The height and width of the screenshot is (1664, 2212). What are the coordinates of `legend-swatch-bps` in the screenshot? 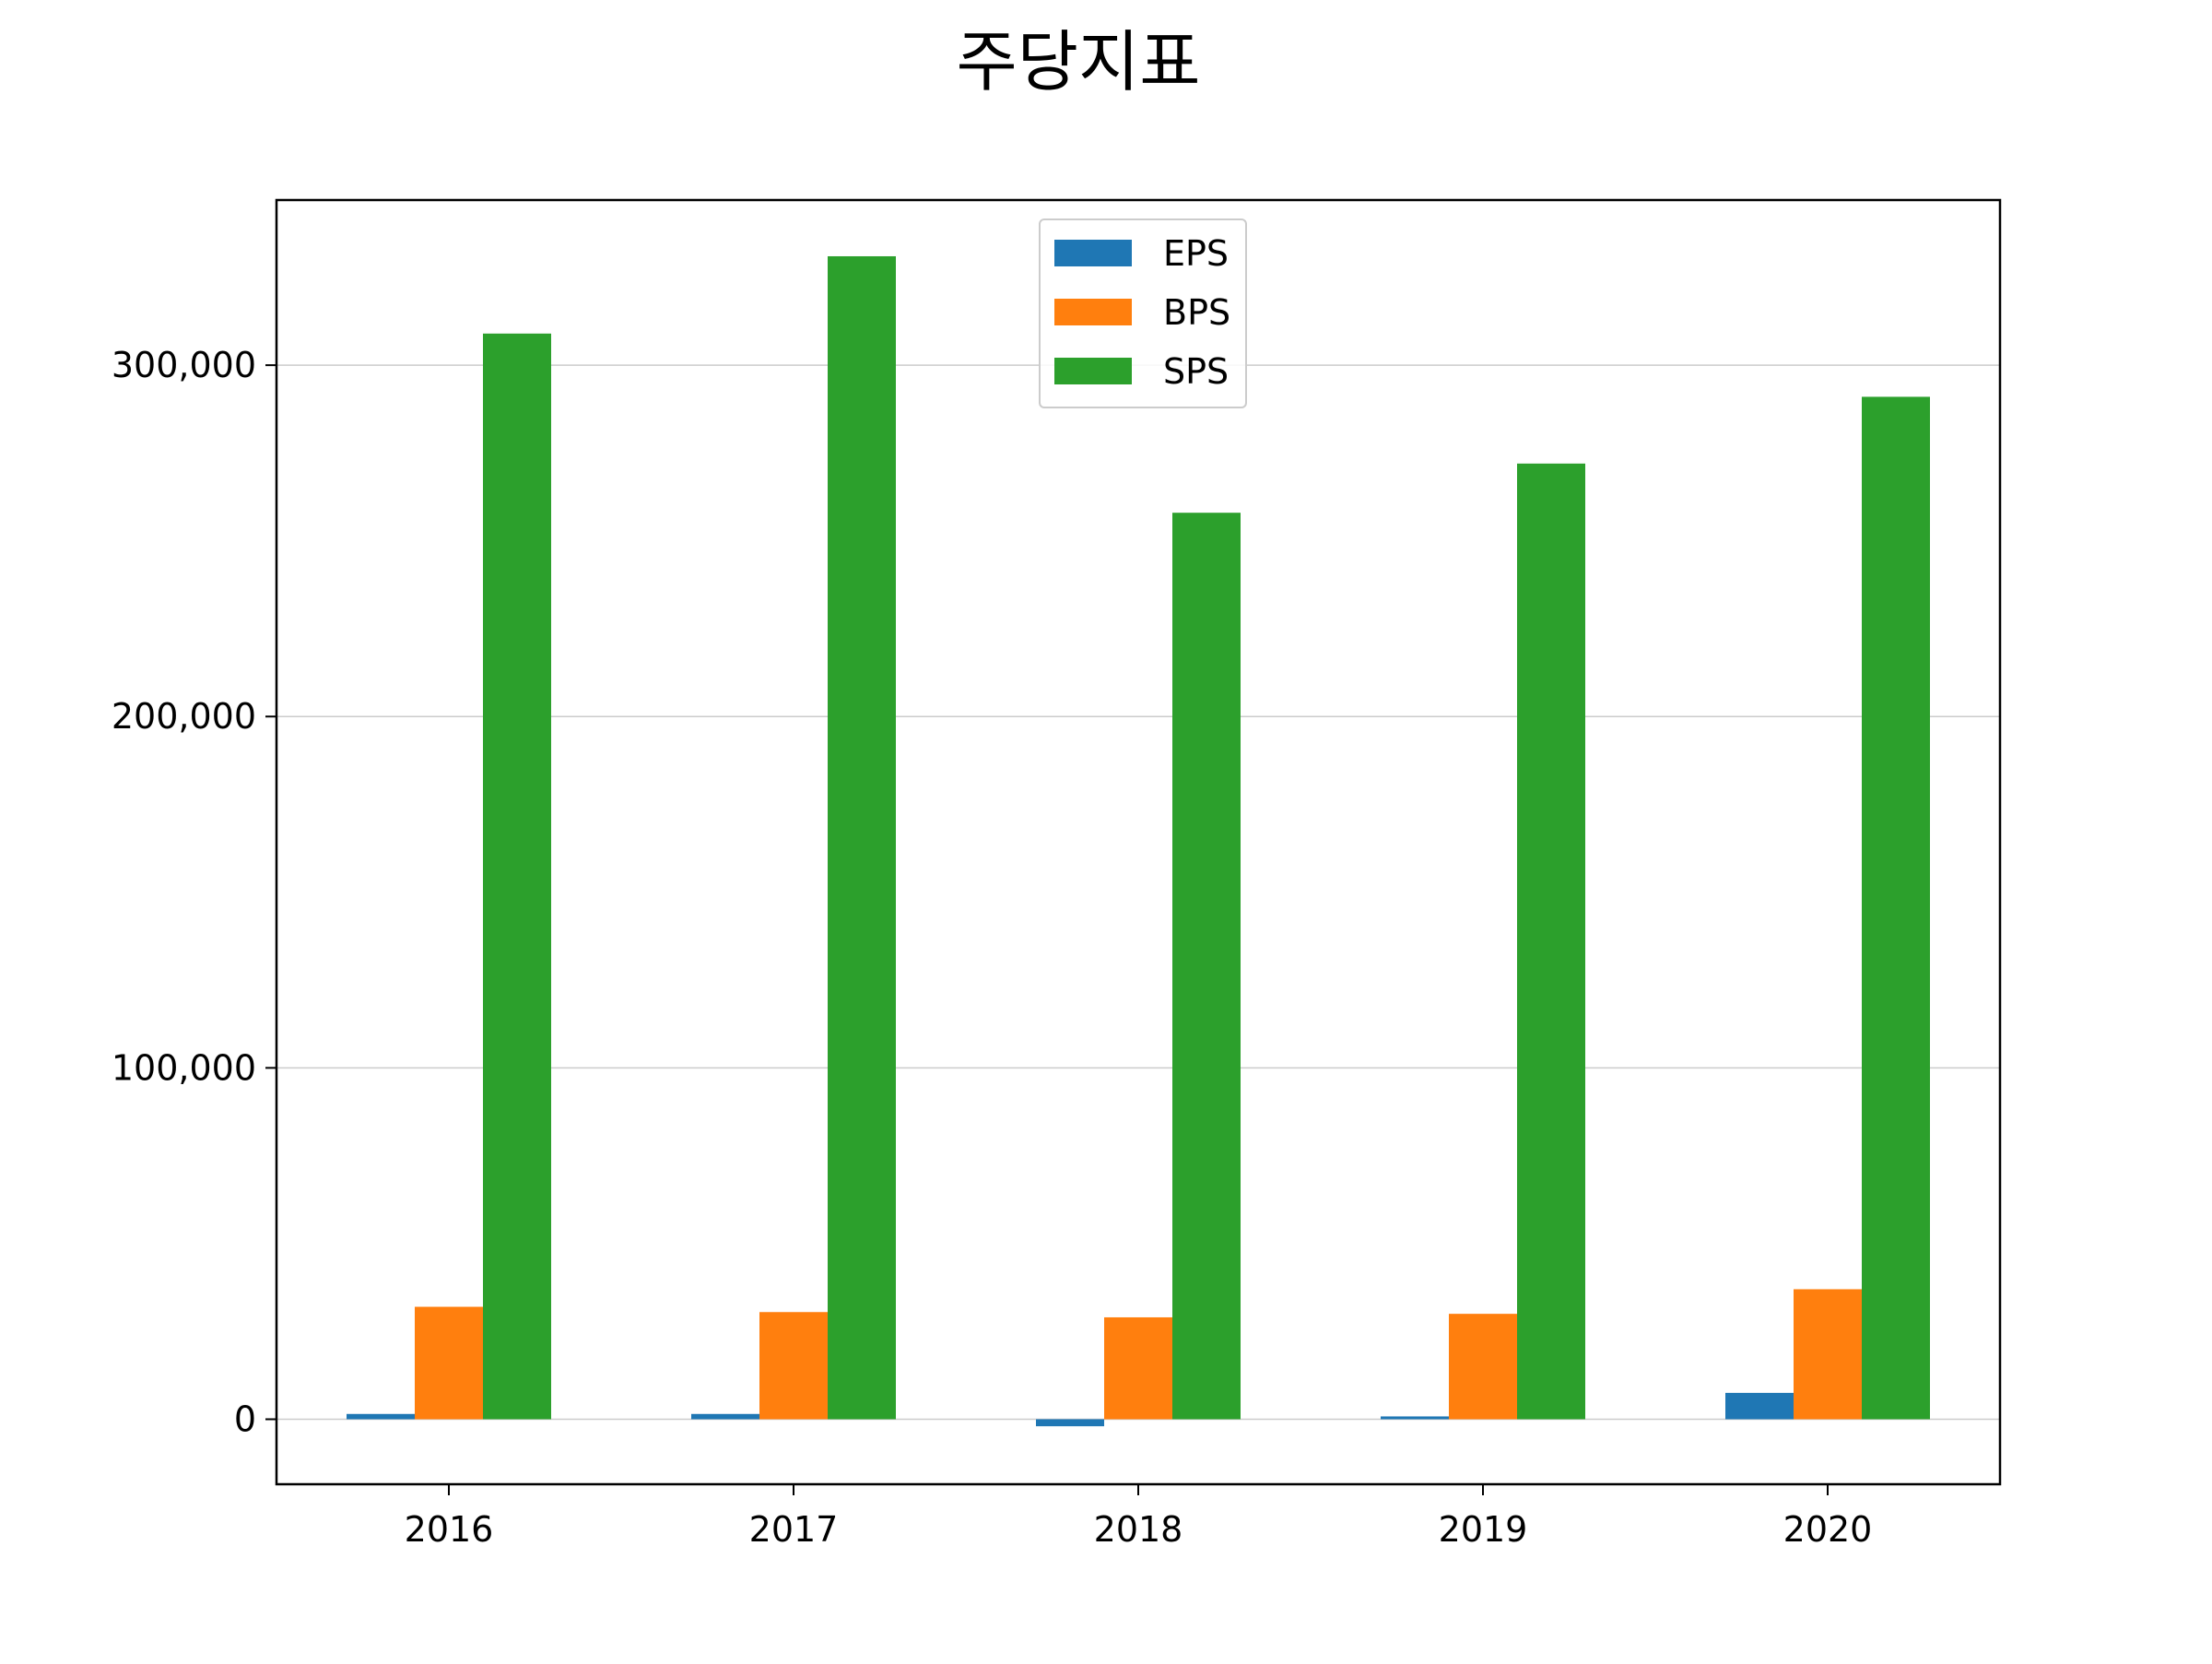 It's located at (1093, 312).